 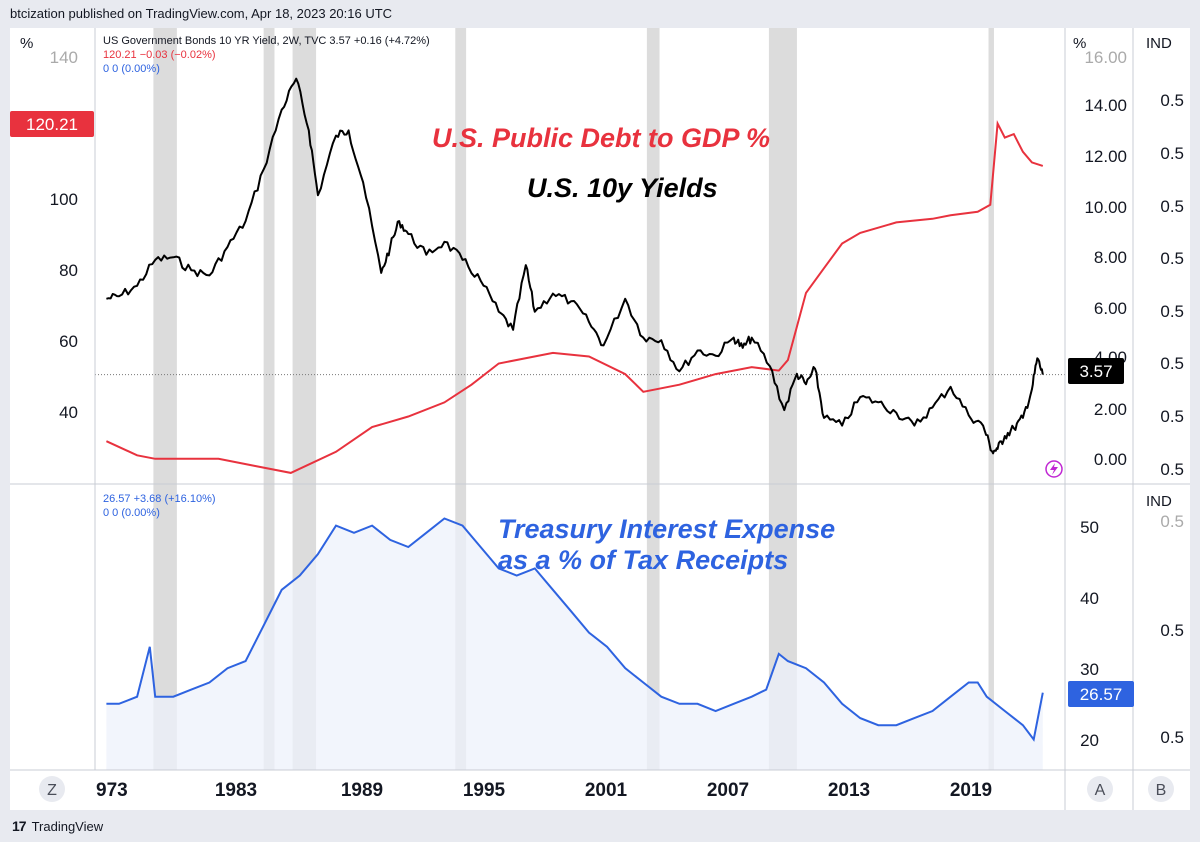 I want to click on debt-price-label: 120.21, so click(x=52, y=124).